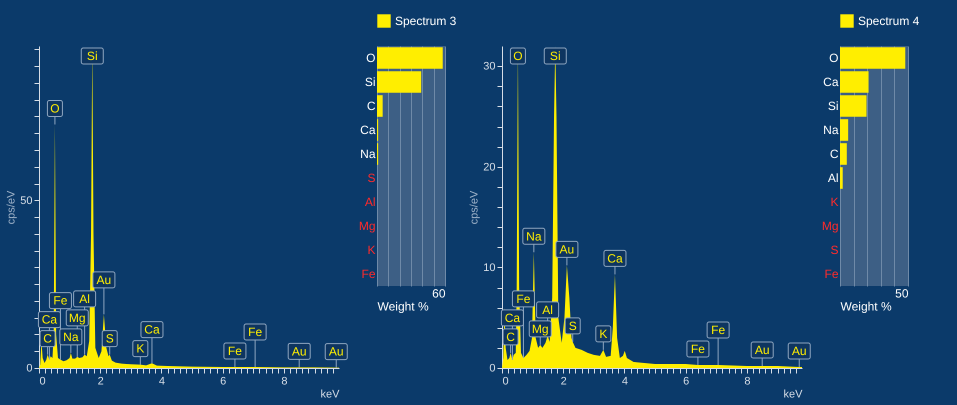 The height and width of the screenshot is (405, 957). What do you see at coordinates (889, 21) in the screenshot?
I see `legend-label: Spectrum 4` at bounding box center [889, 21].